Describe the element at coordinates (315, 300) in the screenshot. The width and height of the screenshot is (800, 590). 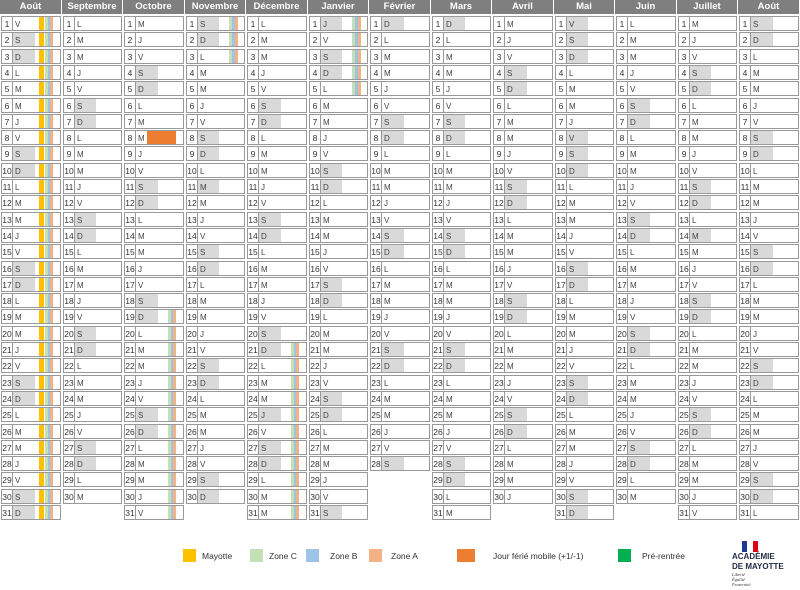
I see `day-number: 18` at that location.